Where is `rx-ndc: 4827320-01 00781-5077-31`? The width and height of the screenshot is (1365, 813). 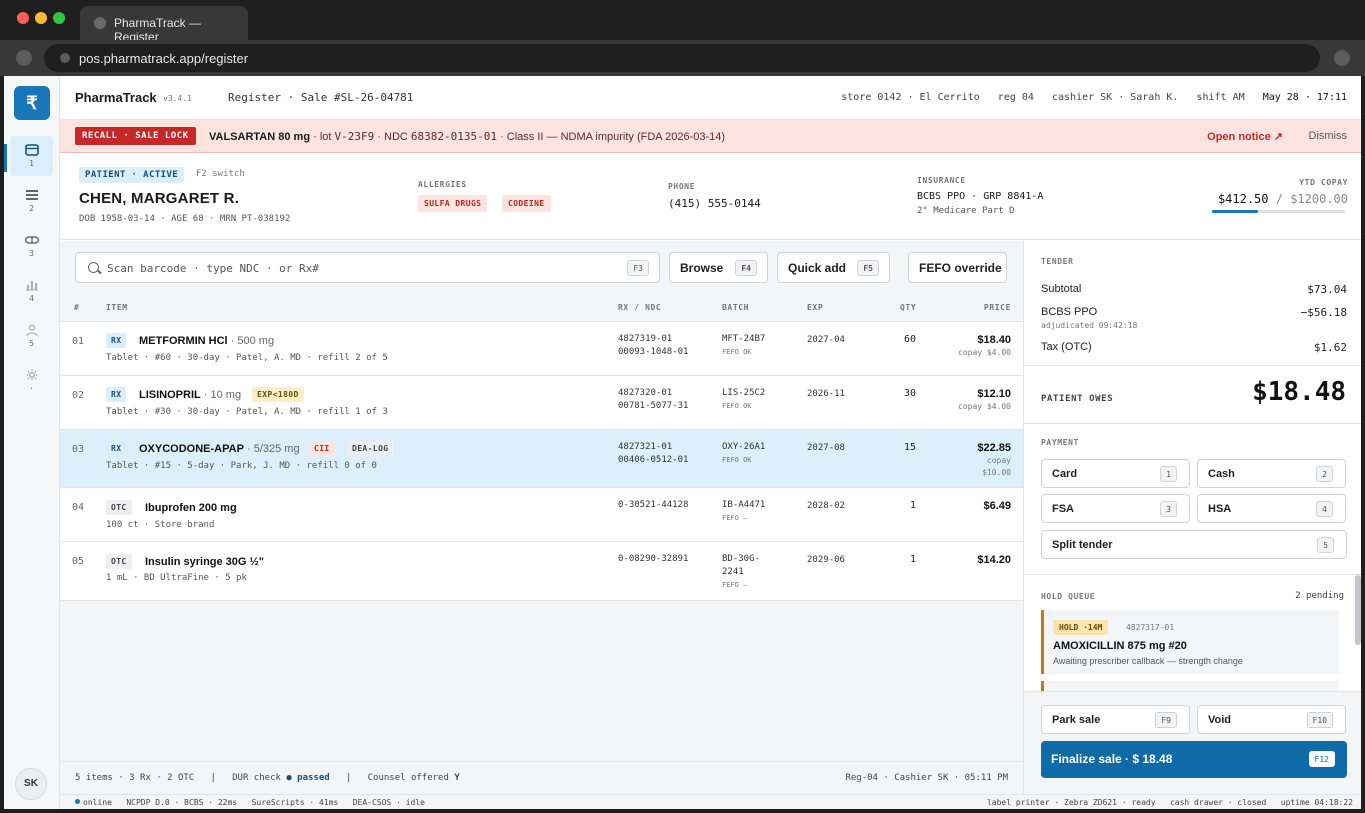
rx-ndc: 4827320-01 00781-5077-31 is located at coordinates (653, 400).